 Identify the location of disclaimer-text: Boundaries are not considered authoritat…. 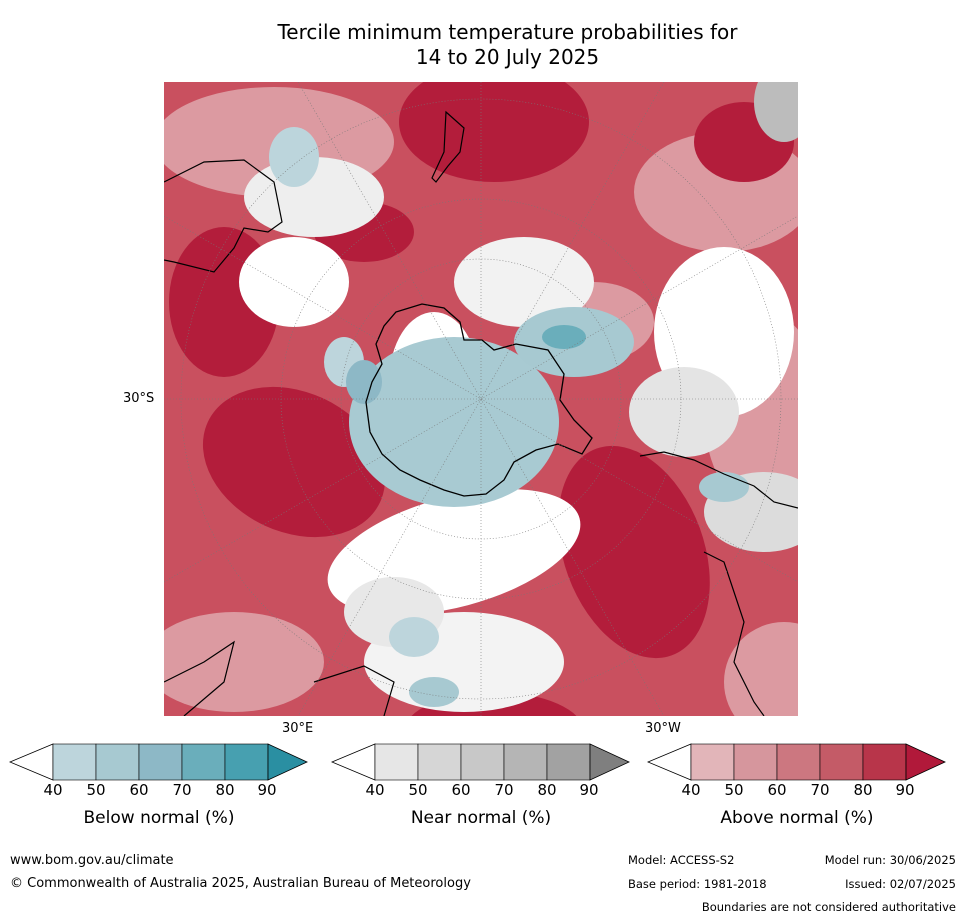
(828, 907).